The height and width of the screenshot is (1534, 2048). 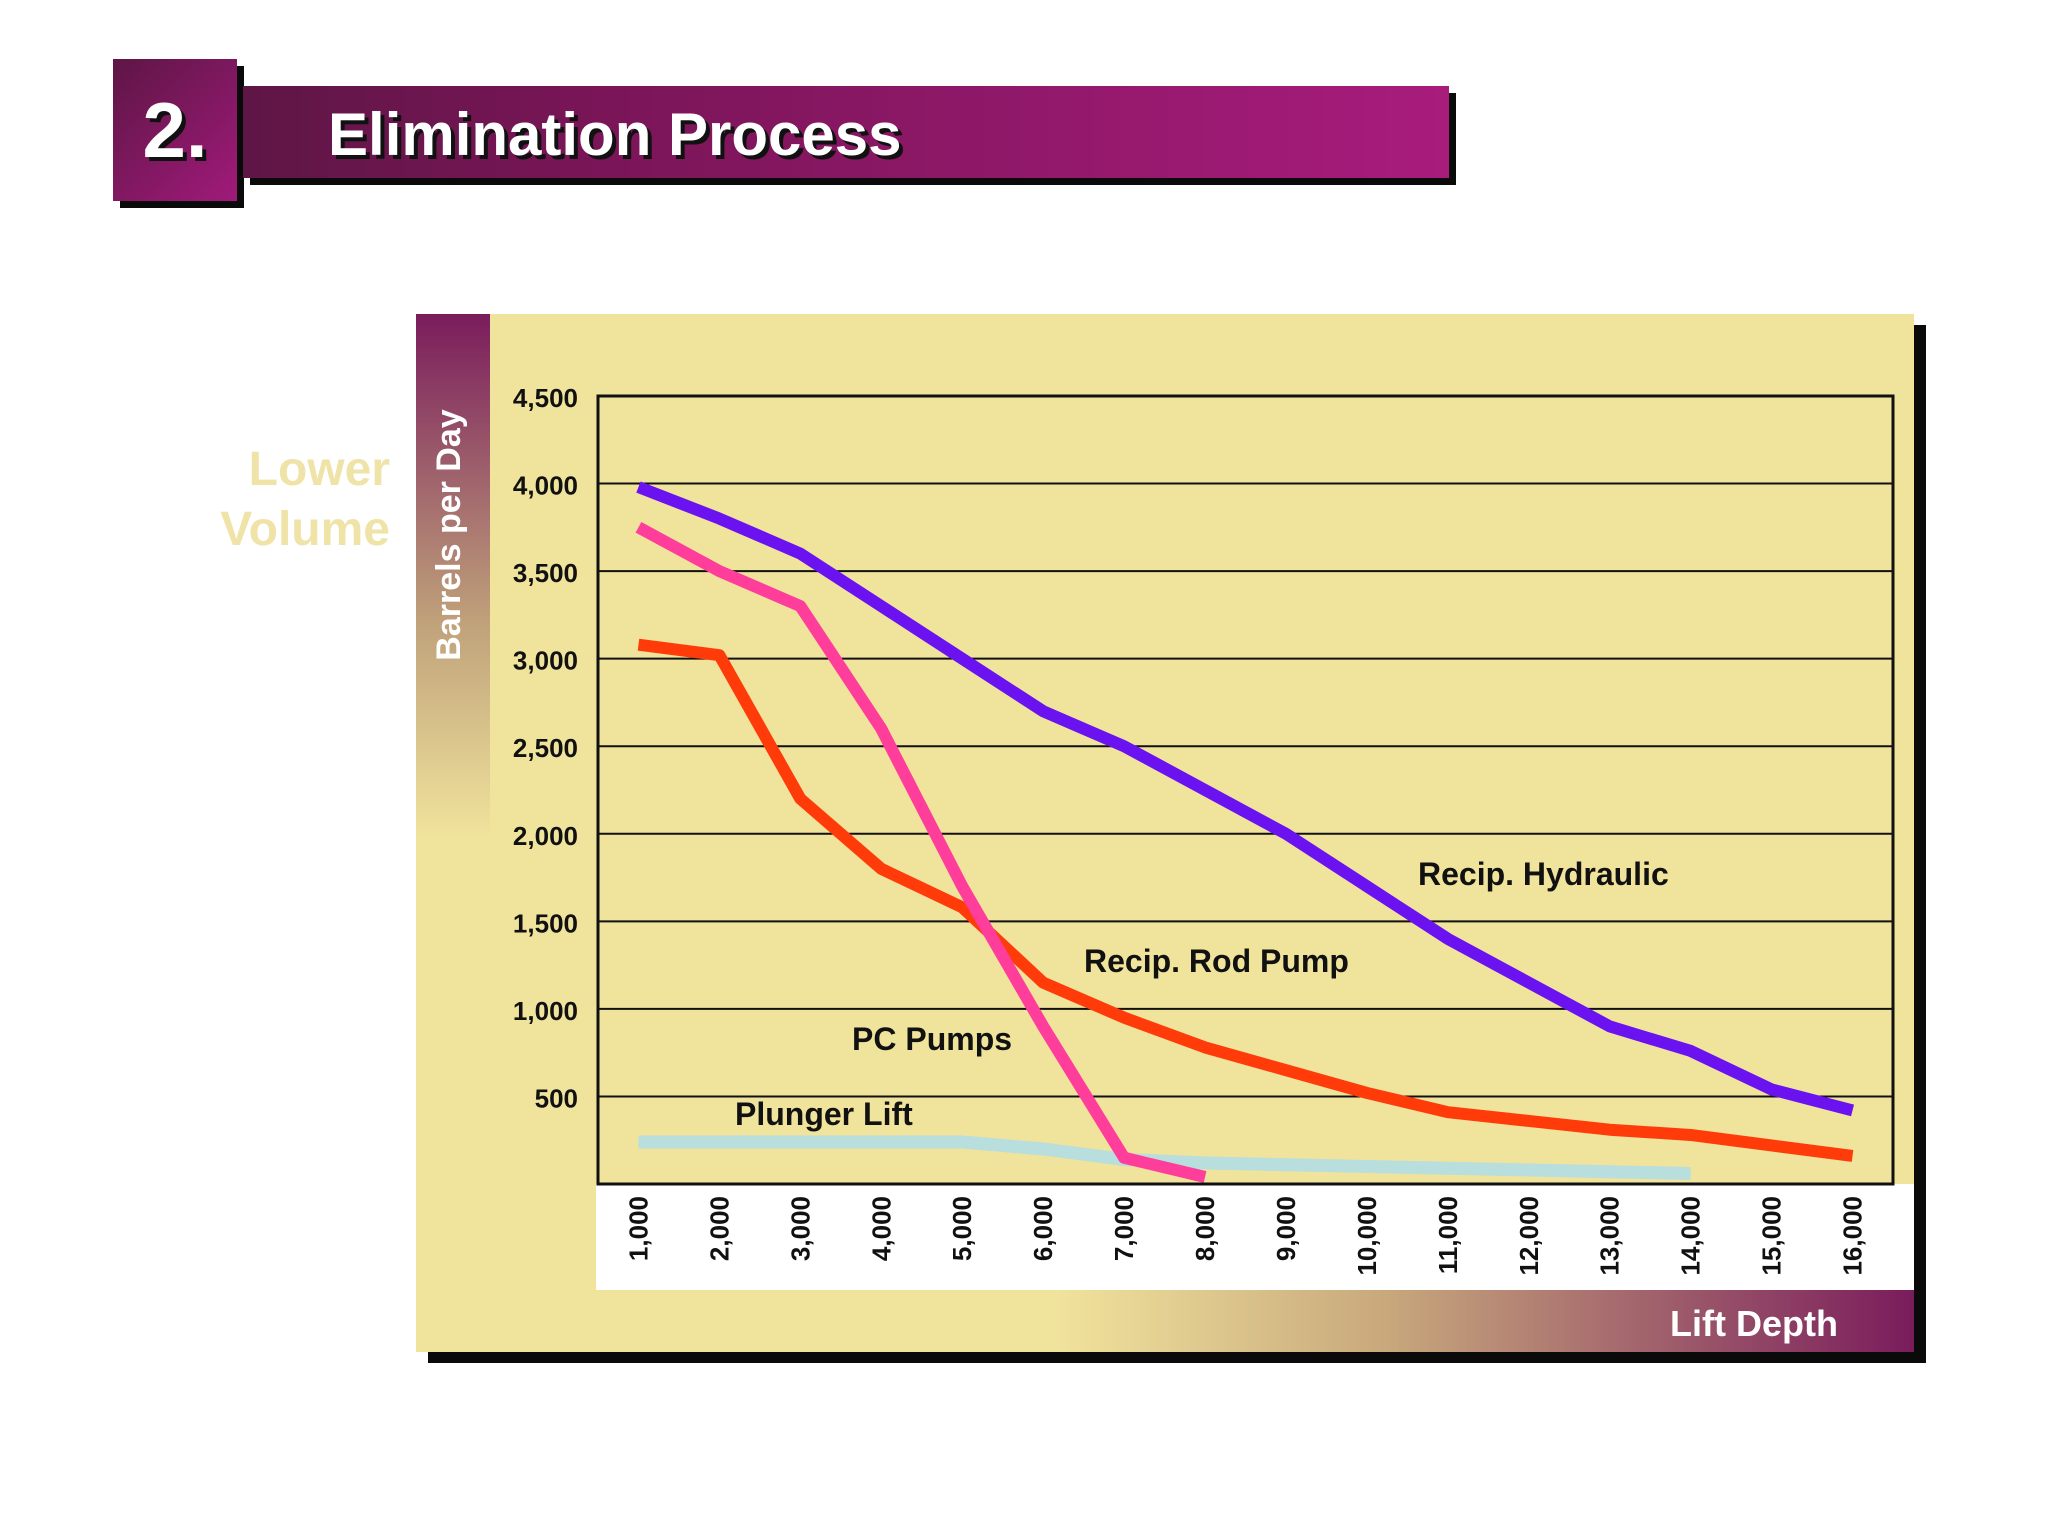 What do you see at coordinates (719, 1228) in the screenshot?
I see `x-tick-label: 2,000` at bounding box center [719, 1228].